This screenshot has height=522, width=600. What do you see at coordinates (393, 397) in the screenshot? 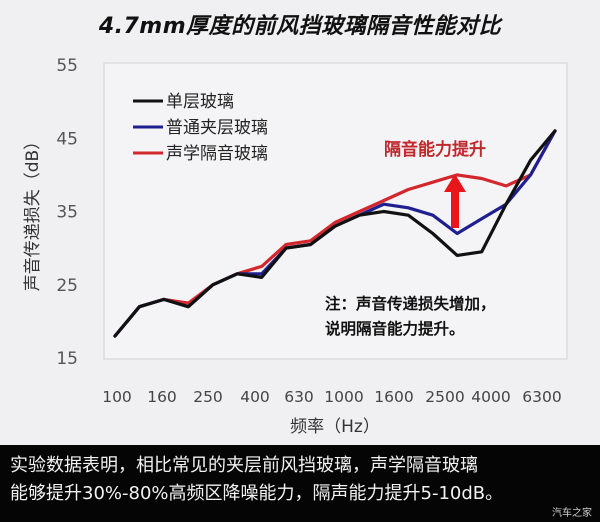
I see `x-tick-label: 1600` at bounding box center [393, 397].